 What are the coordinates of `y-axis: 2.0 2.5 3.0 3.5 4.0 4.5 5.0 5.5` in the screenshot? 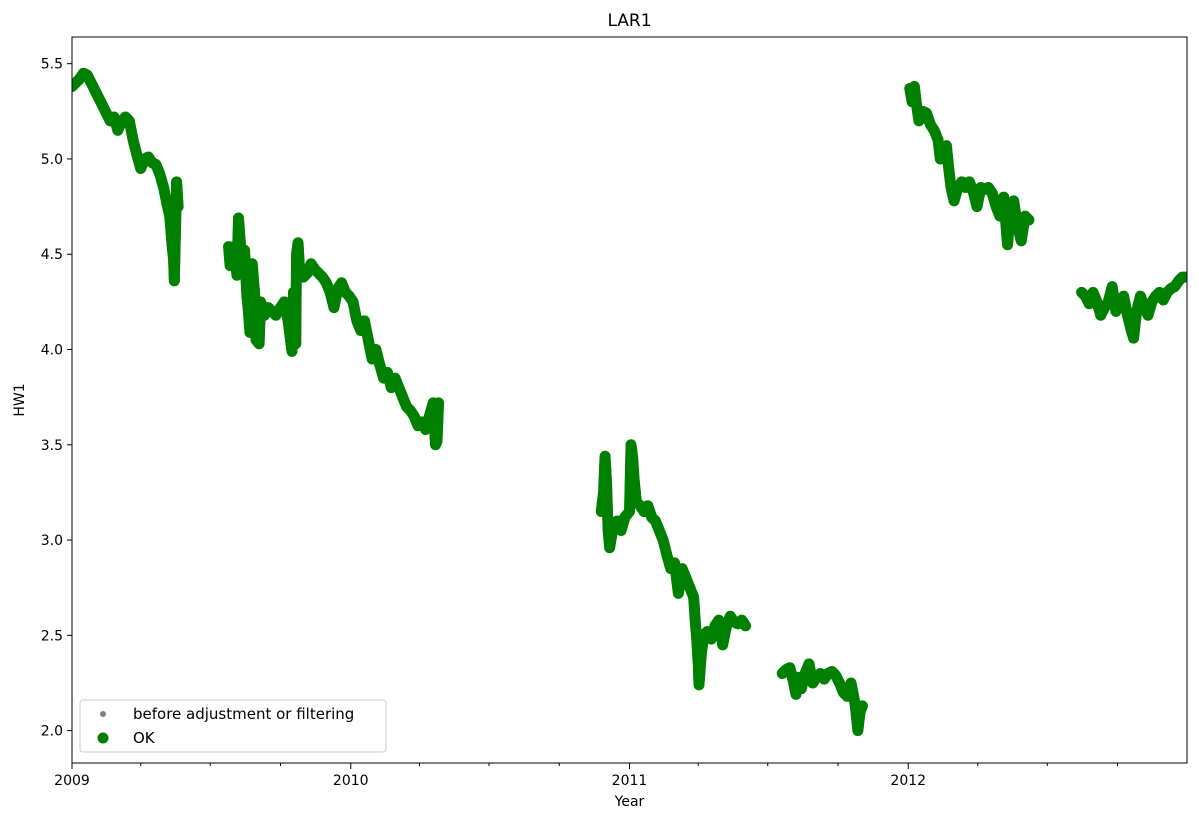 It's located at (56, 398).